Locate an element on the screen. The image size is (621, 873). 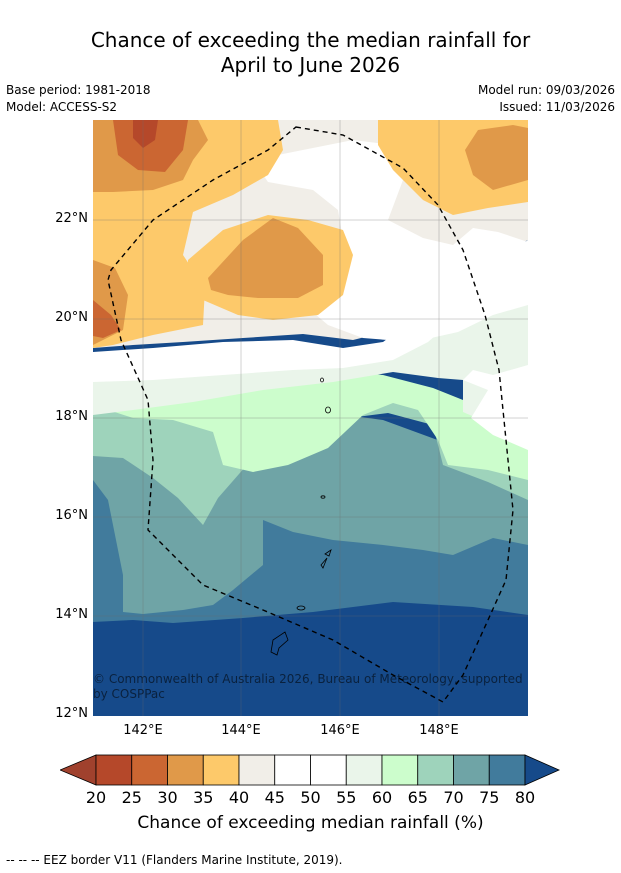
colorbar-extend-high is located at coordinates (542, 770).